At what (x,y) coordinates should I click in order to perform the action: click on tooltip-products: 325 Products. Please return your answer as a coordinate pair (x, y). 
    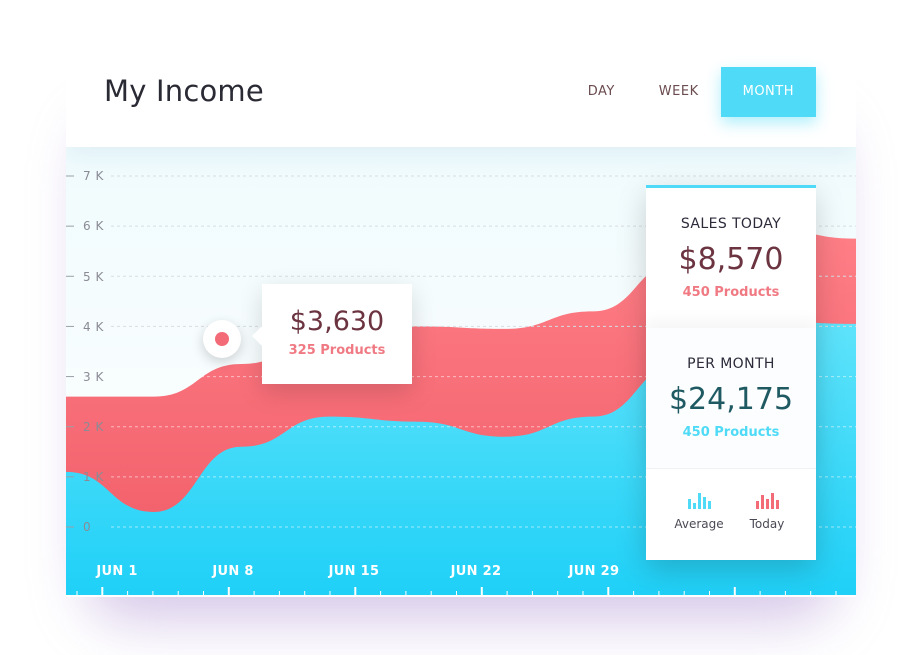
    Looking at the image, I should click on (337, 350).